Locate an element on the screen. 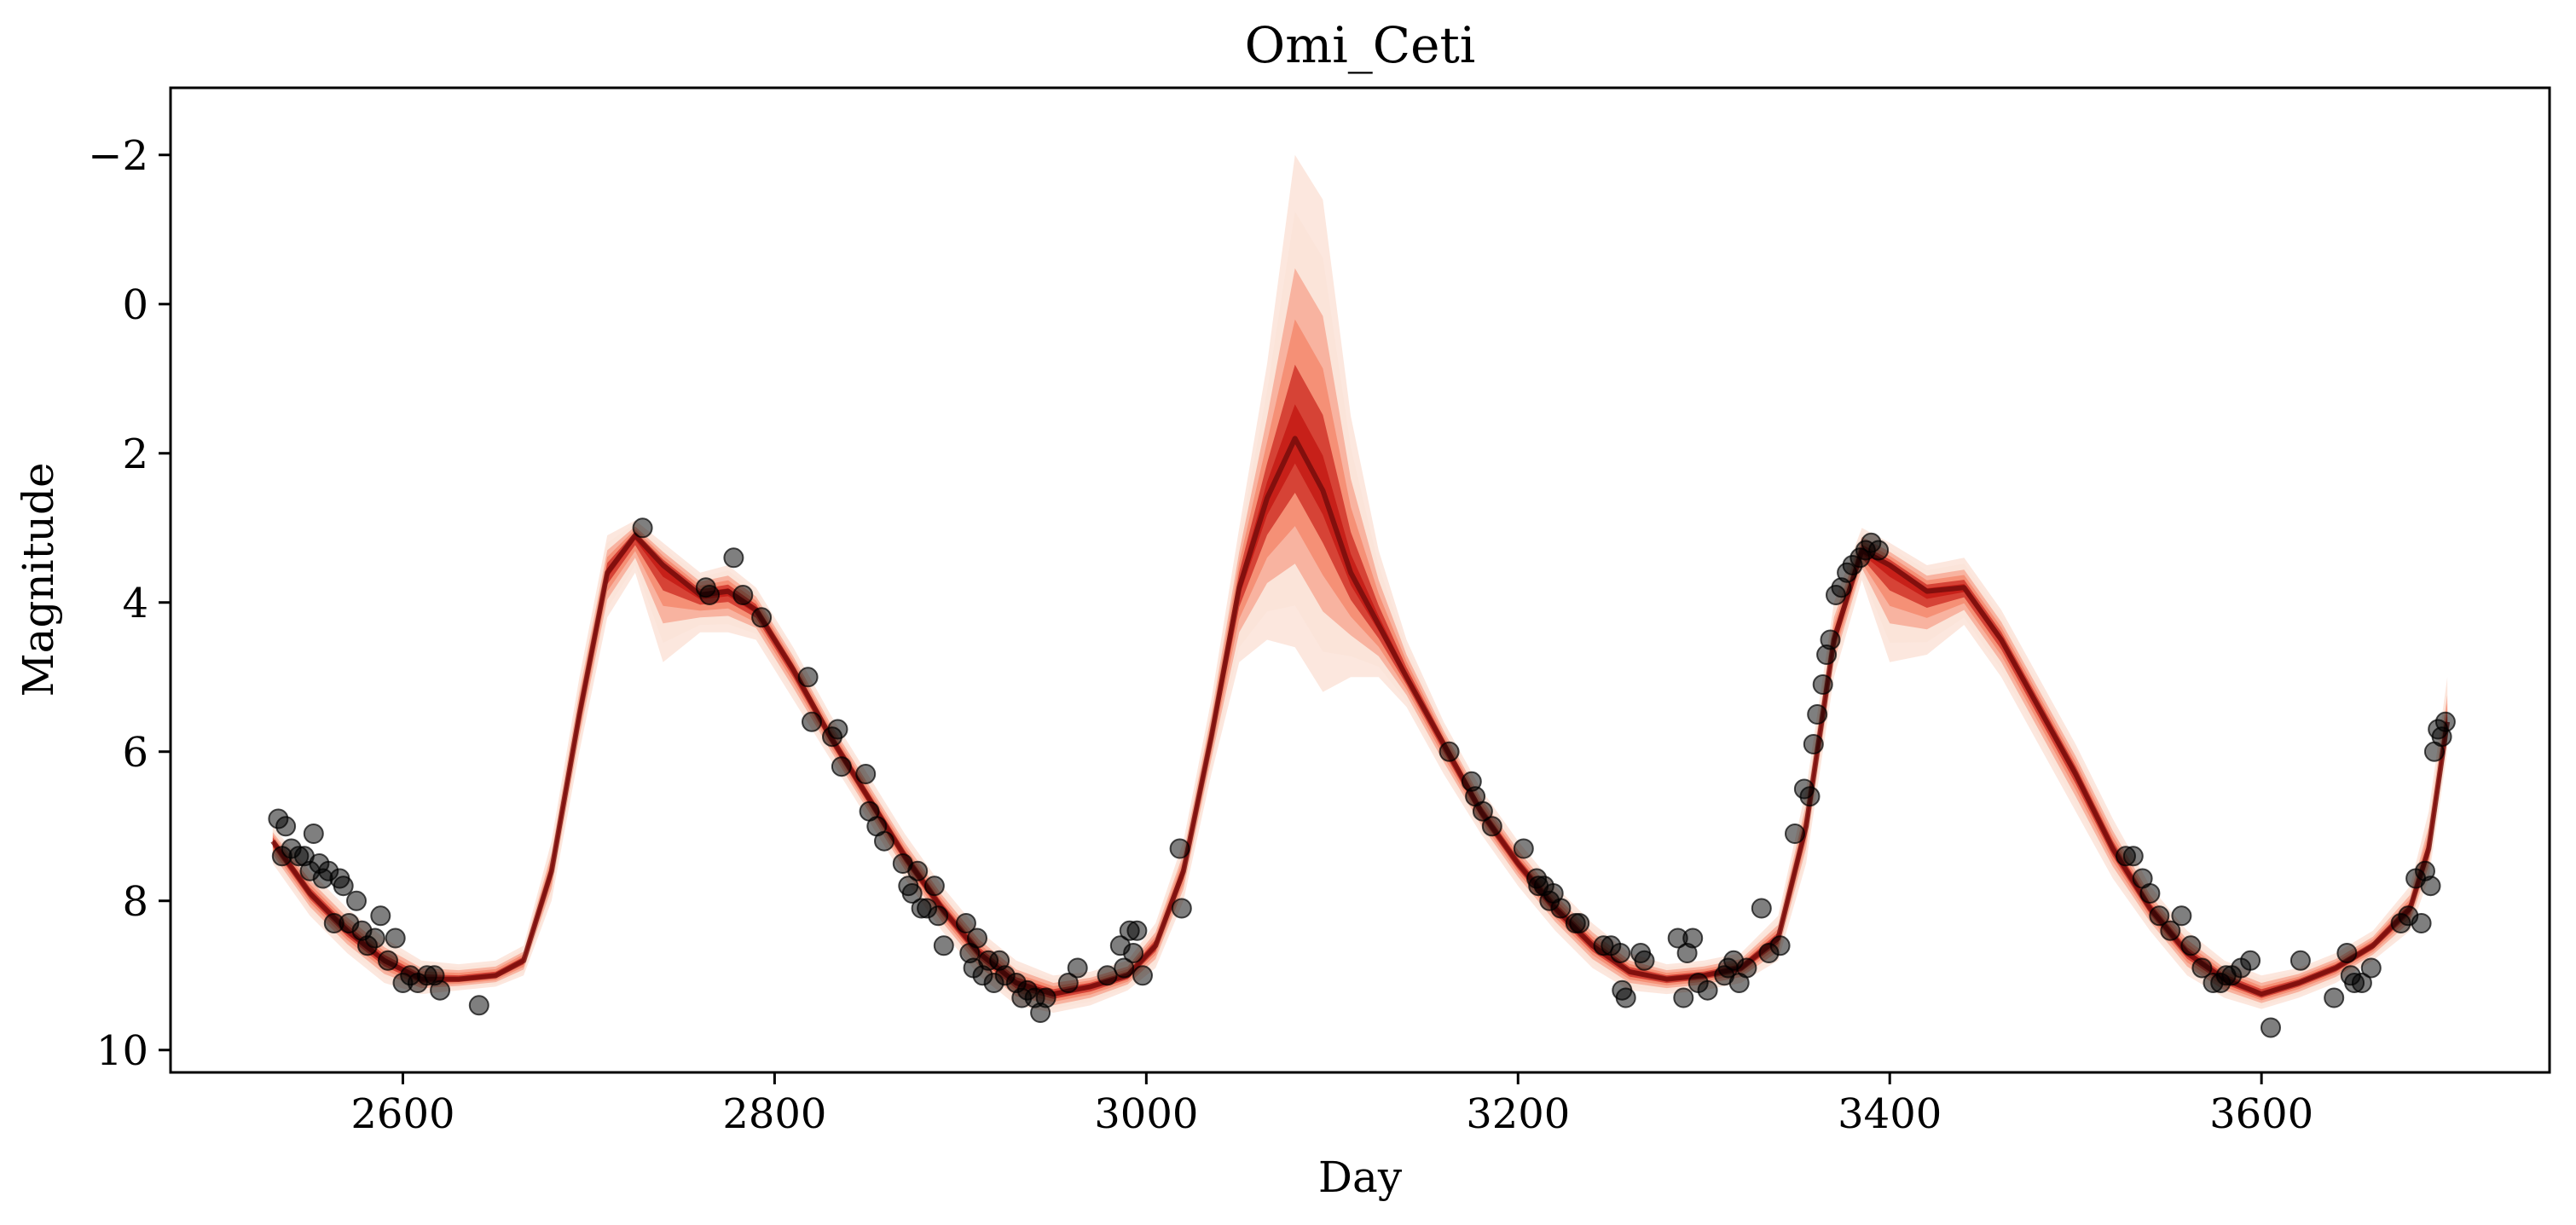 This screenshot has height=1225, width=2576. chart-title: Omi_Ceti is located at coordinates (1361, 45).